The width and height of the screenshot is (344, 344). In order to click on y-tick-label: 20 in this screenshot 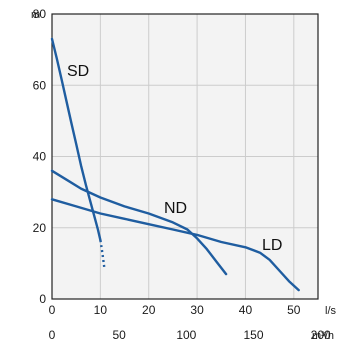, I will do `click(40, 228)`.